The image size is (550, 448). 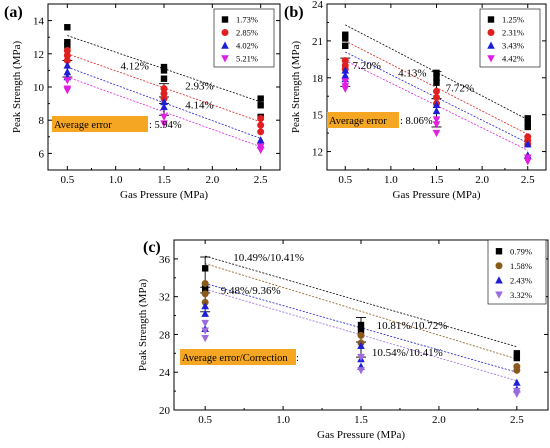 I want to click on panel-tag: (c), so click(x=152, y=247).